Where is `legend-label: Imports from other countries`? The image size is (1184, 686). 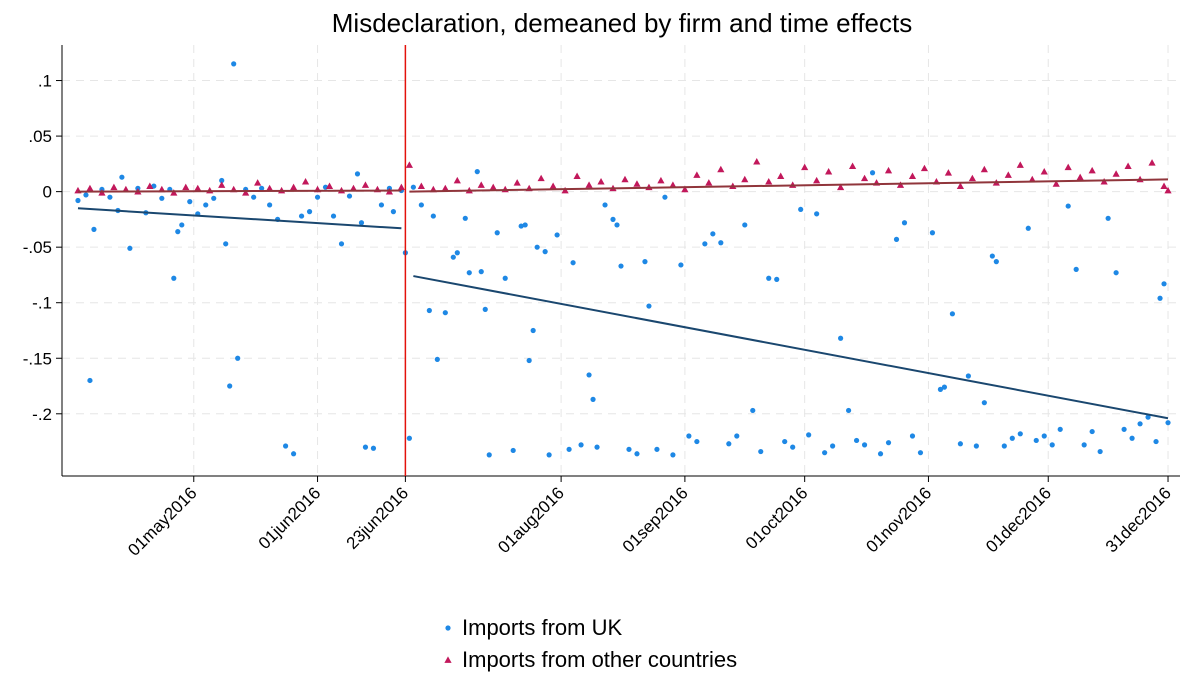 legend-label: Imports from other countries is located at coordinates (599, 659).